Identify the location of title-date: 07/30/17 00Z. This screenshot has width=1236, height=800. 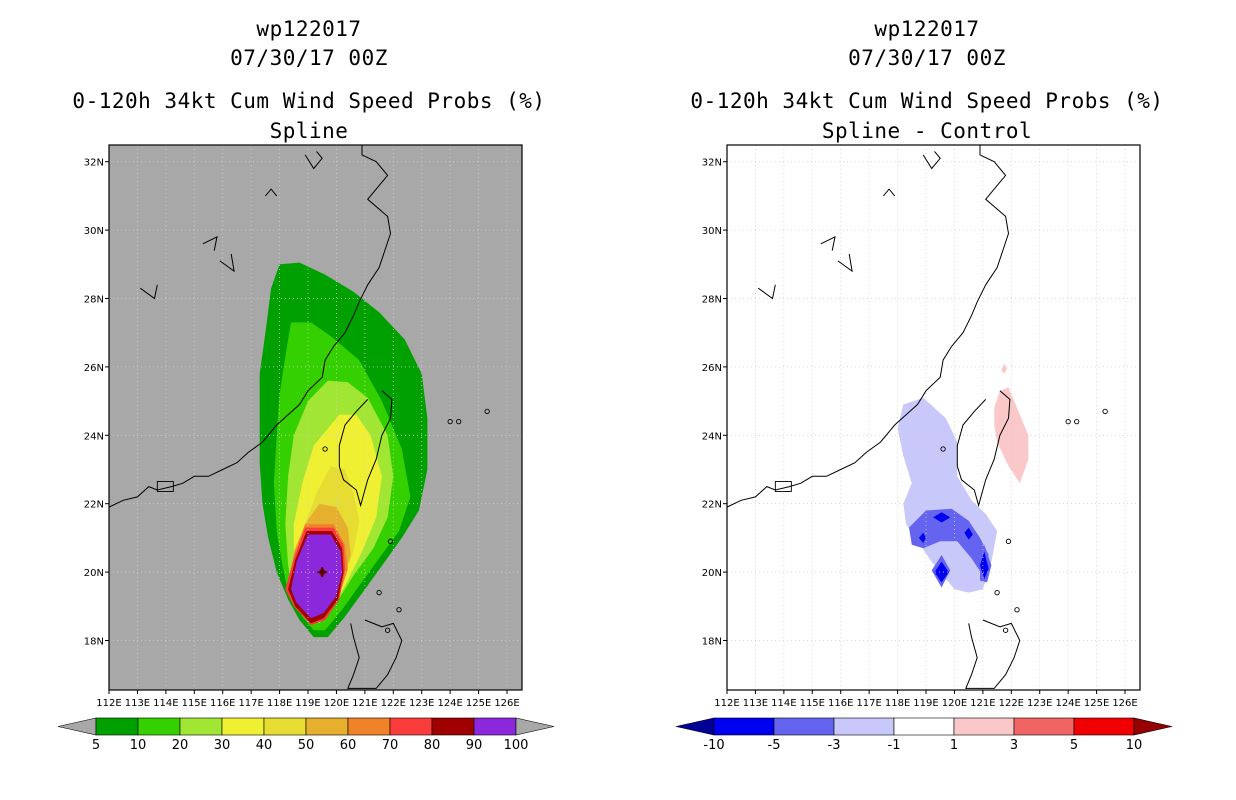
(927, 58).